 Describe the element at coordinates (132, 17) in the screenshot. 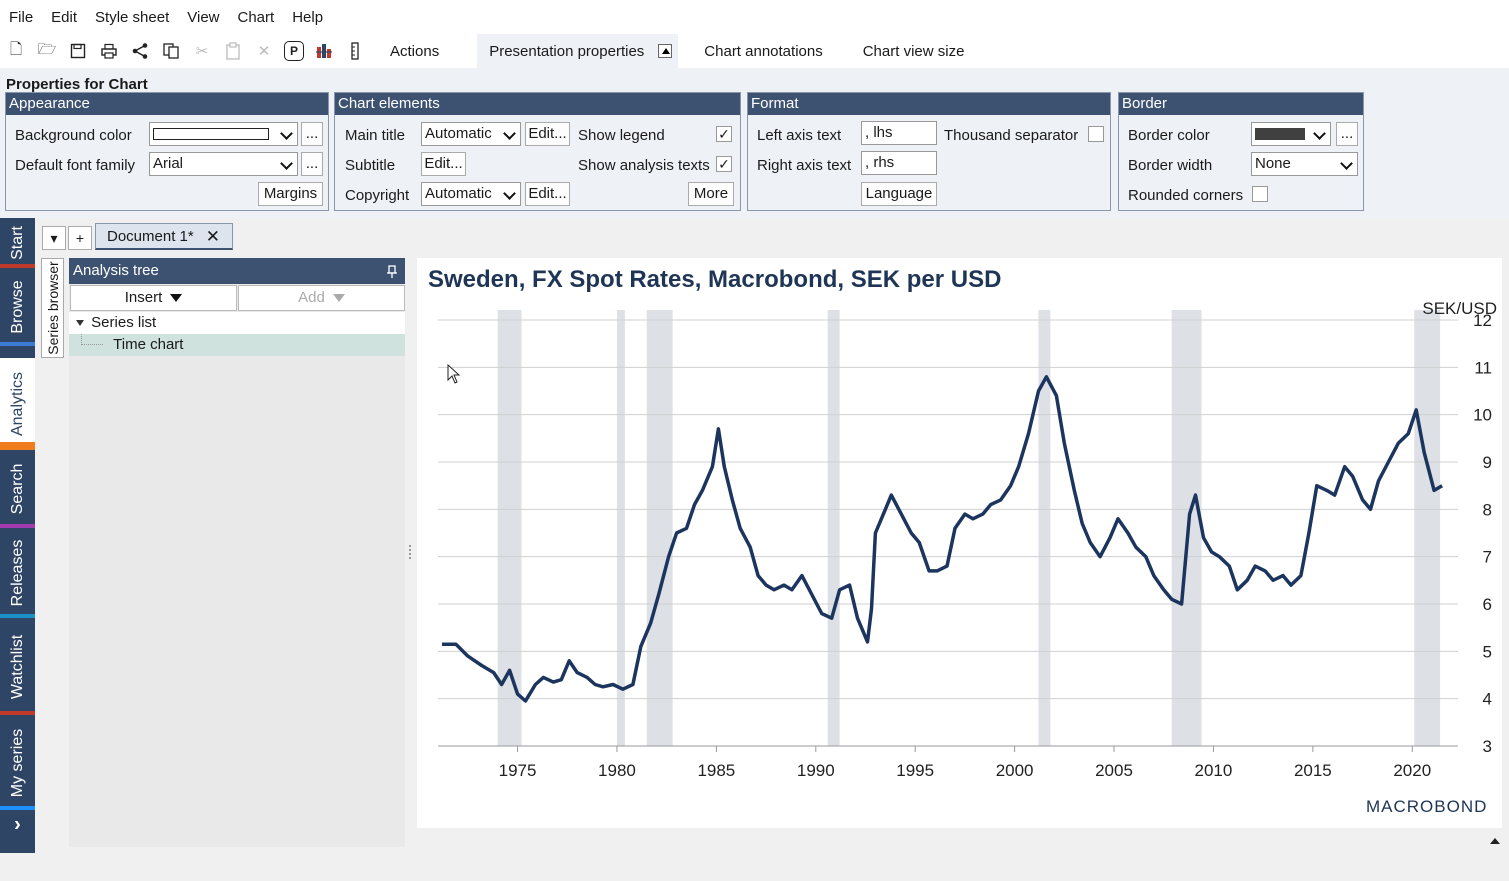

I see `menu-style-sheet: Style sheet` at that location.